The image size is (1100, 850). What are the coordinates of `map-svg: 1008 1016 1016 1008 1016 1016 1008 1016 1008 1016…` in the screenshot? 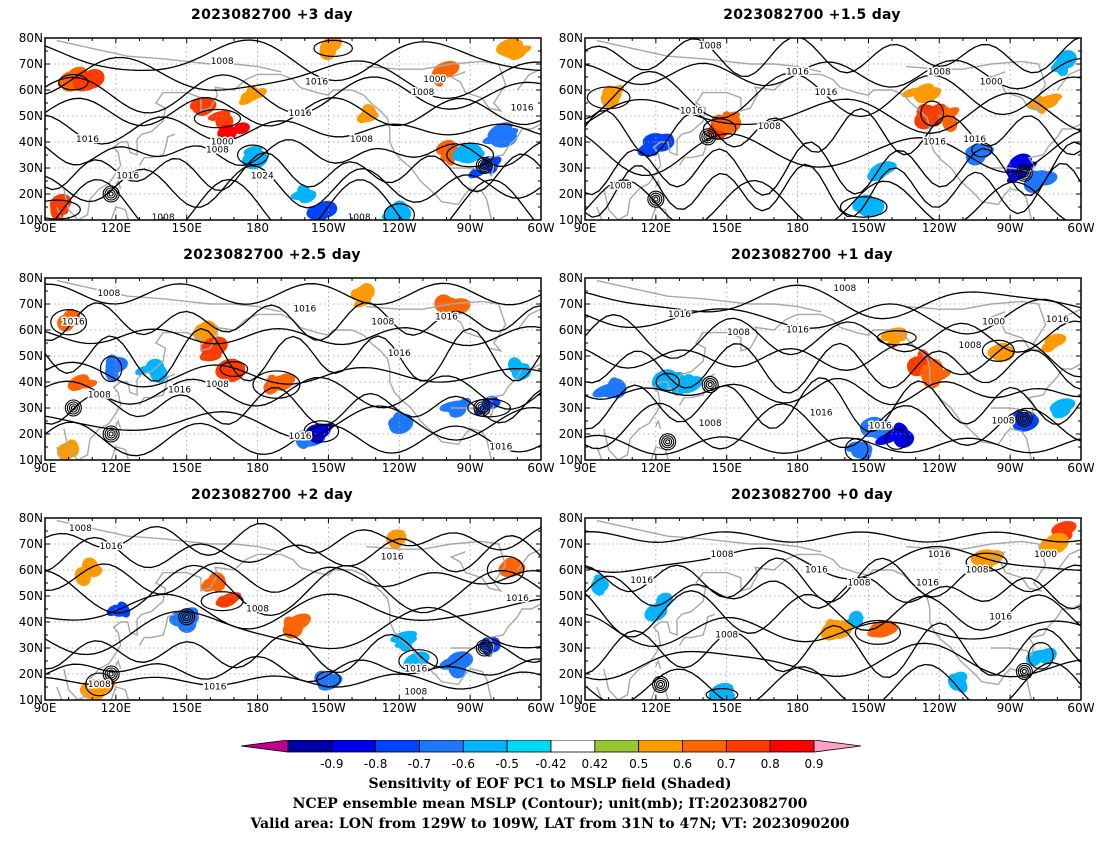 It's located at (293, 369).